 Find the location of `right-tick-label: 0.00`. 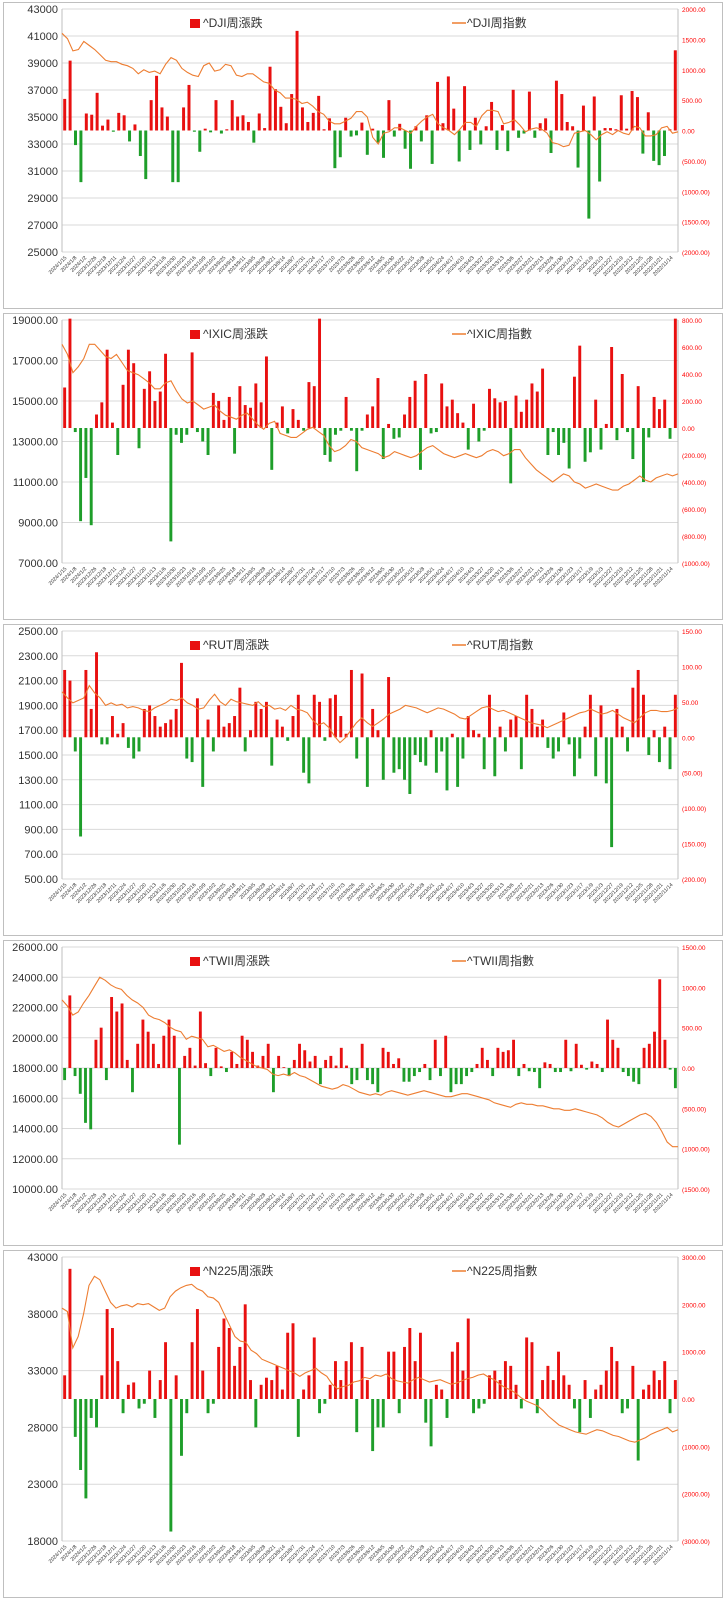

right-tick-label: 0.00 is located at coordinates (688, 429).